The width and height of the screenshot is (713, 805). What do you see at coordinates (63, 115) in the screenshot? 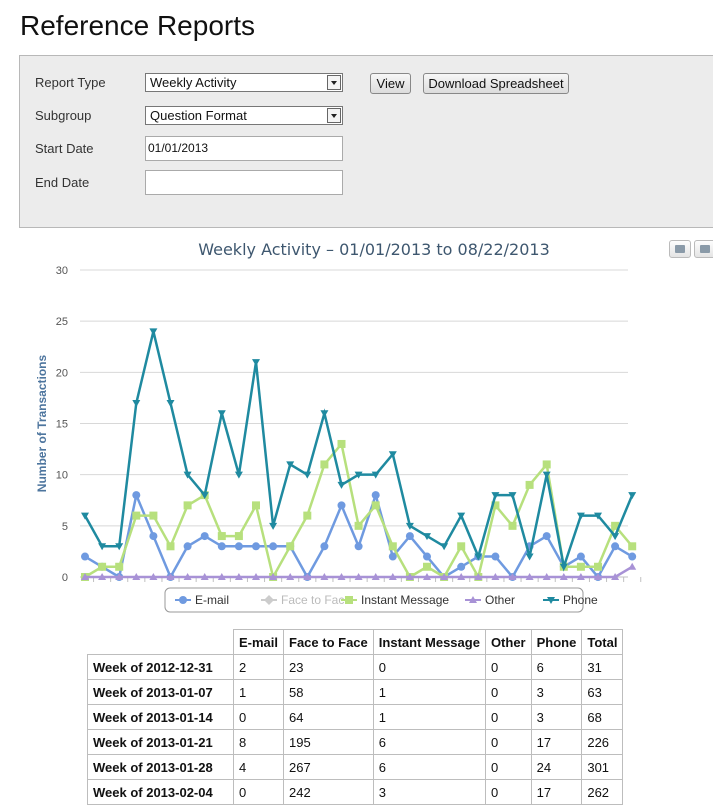
I see `subgroup-label: Subgroup` at bounding box center [63, 115].